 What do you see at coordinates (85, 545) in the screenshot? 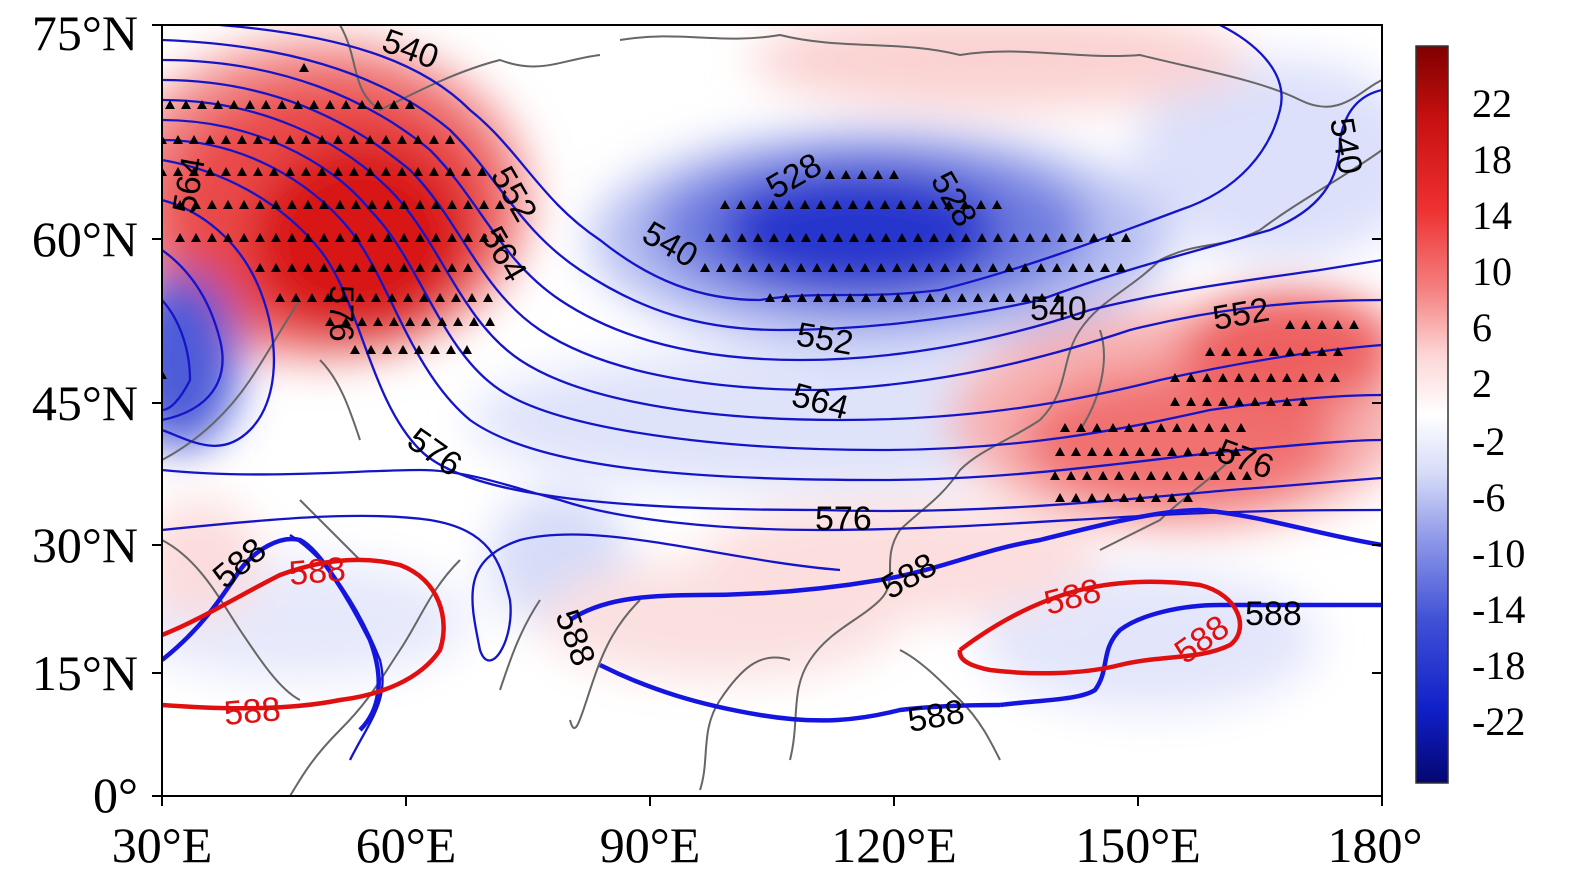
I see `y-tick-label: 30°N` at bounding box center [85, 545].